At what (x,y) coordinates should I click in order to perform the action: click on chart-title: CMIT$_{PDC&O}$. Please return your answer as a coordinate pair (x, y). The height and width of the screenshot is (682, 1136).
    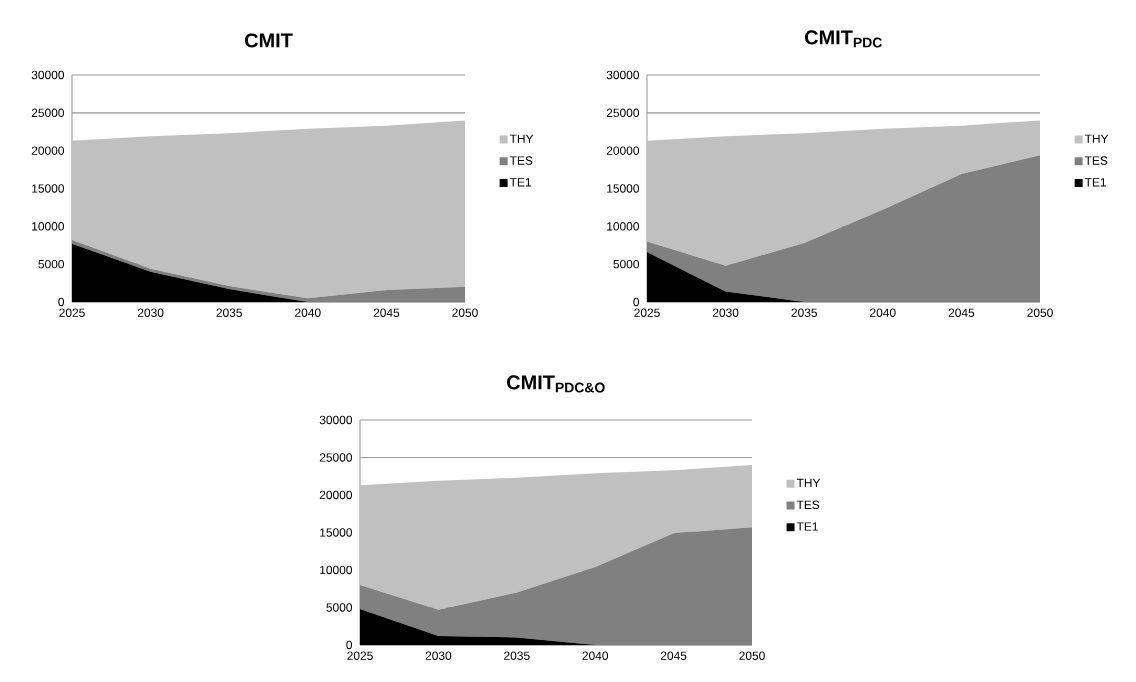
    Looking at the image, I should click on (556, 384).